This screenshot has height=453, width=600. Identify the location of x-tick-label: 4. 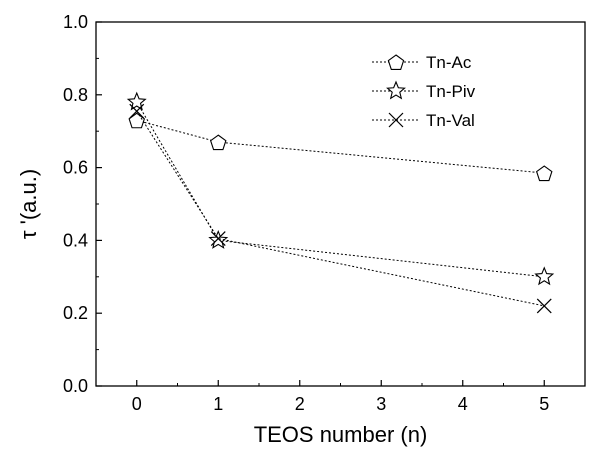
(463, 404).